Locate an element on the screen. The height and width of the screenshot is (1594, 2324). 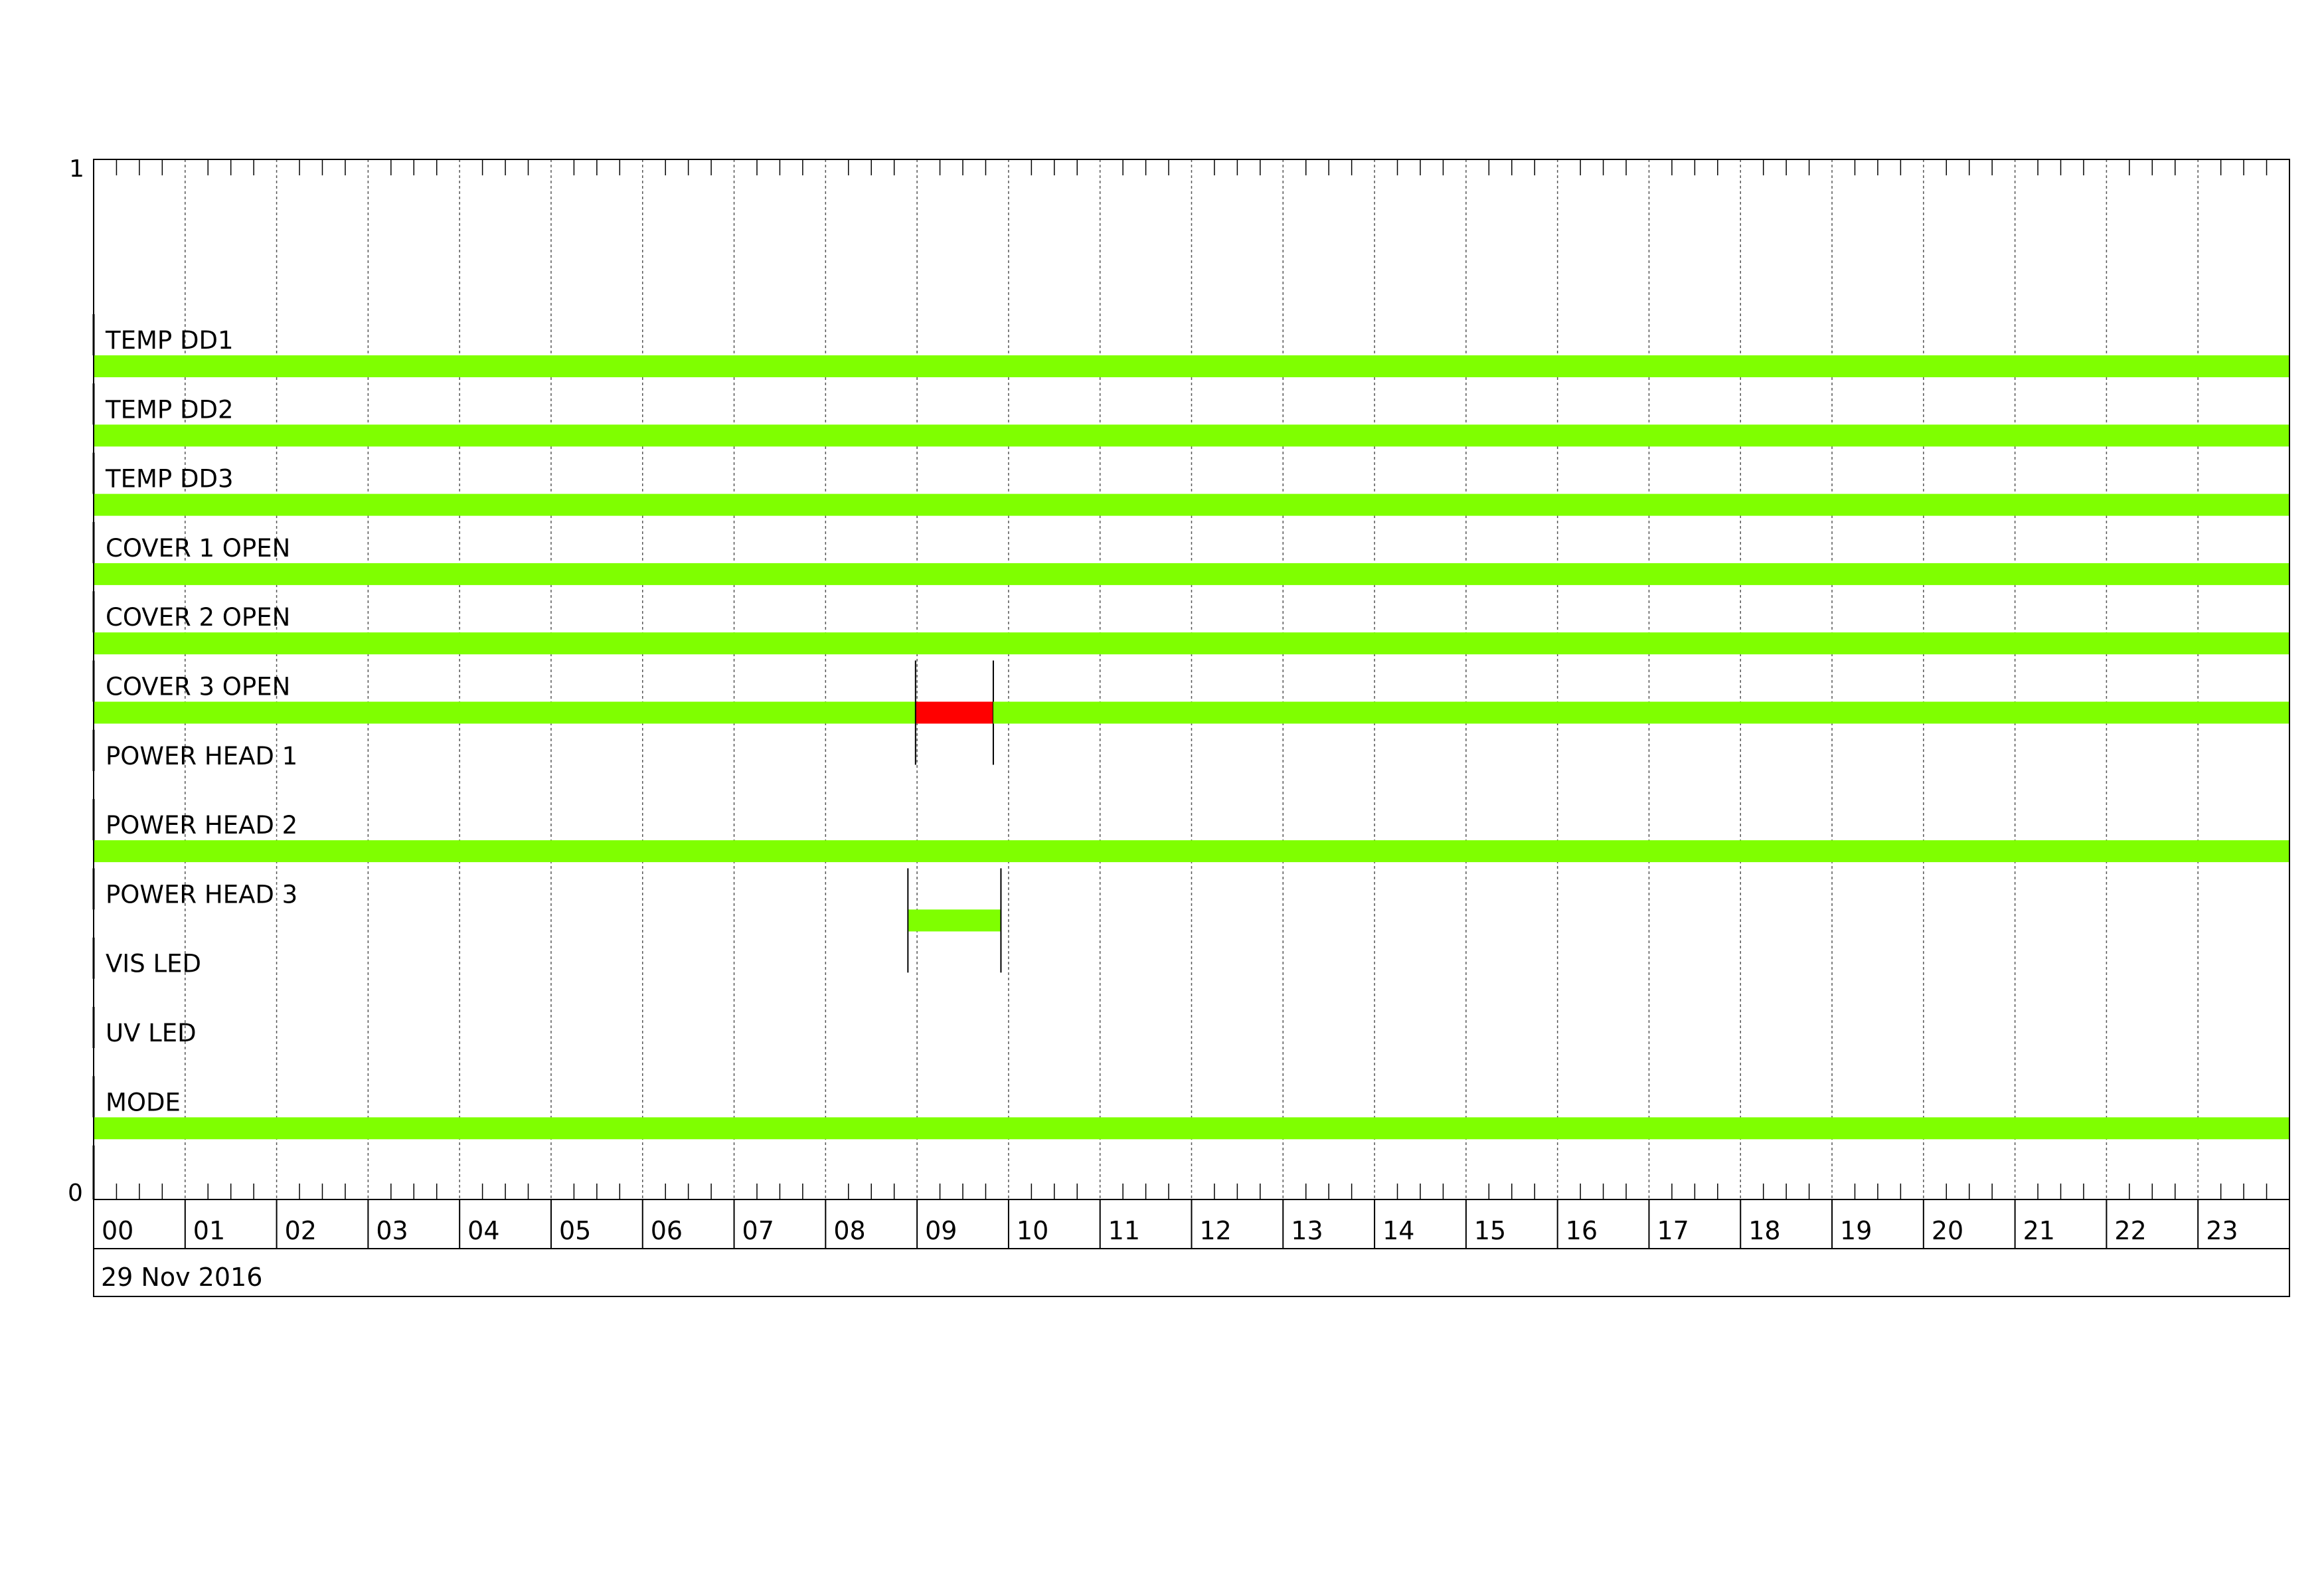
hour-tick-label: 17 is located at coordinates (1673, 1230).